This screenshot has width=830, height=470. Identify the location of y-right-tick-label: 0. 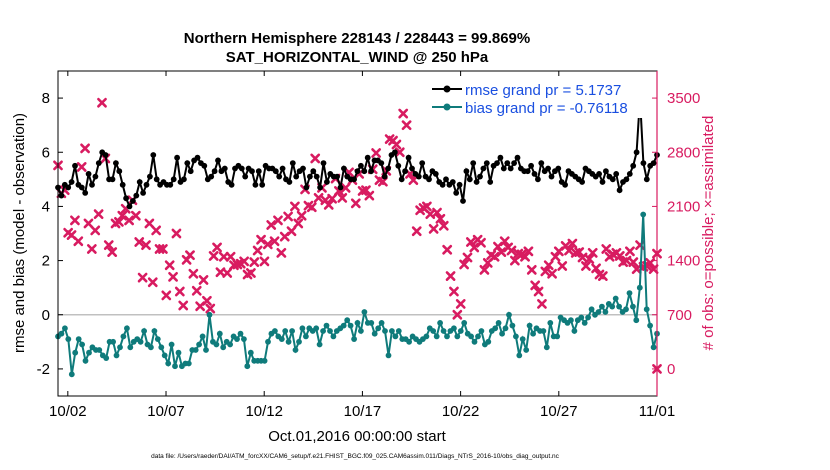
(671, 369).